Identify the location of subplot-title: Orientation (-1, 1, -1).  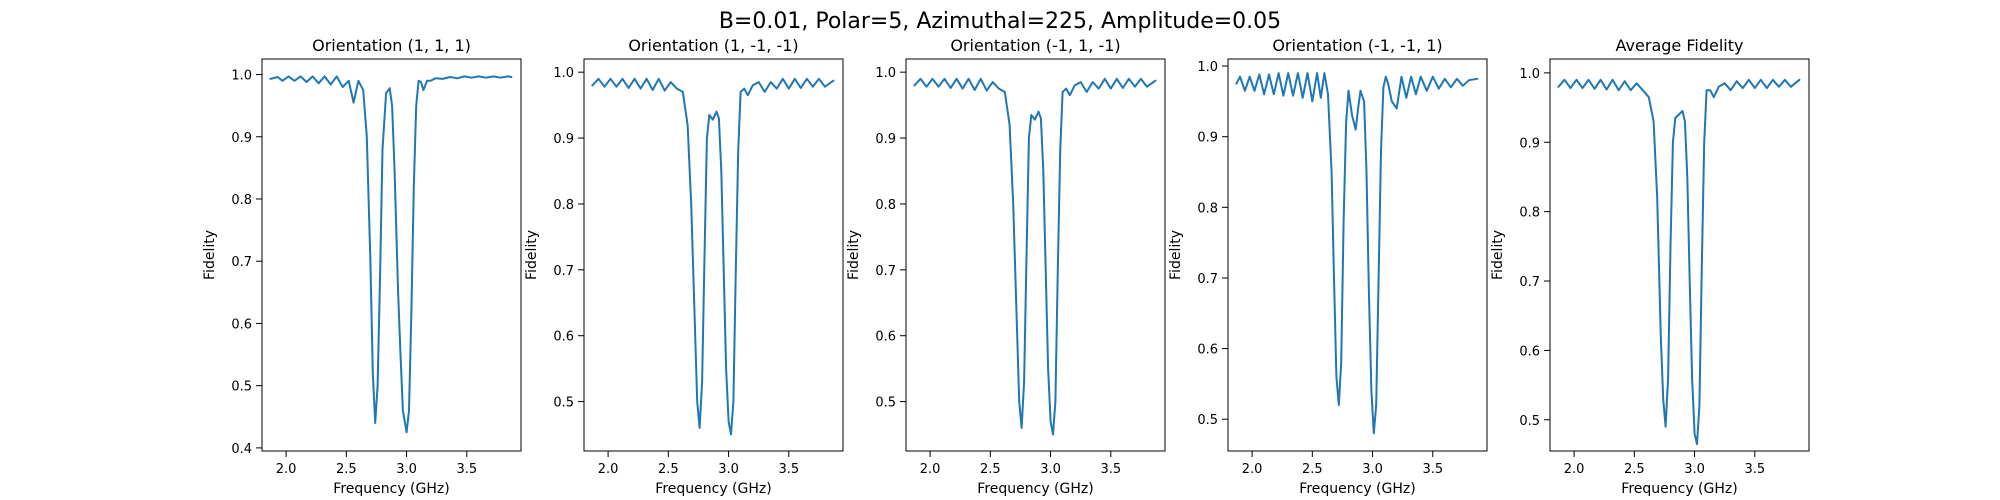
(1035, 45).